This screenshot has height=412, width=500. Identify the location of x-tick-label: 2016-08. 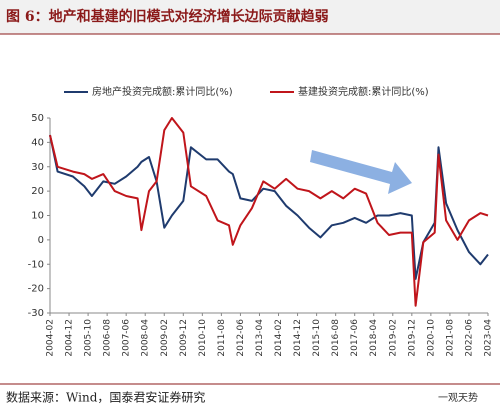
(336, 338).